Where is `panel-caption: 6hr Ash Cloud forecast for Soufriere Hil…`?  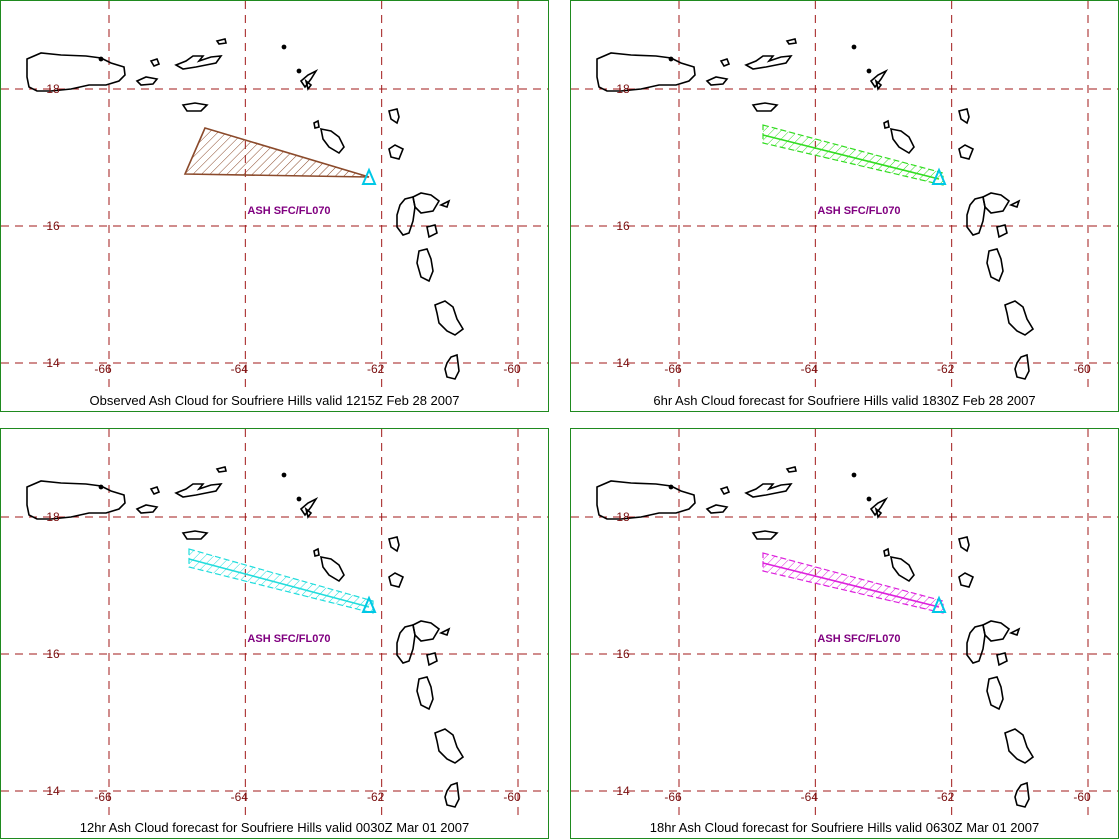 panel-caption: 6hr Ash Cloud forecast for Soufriere Hil… is located at coordinates (844, 400).